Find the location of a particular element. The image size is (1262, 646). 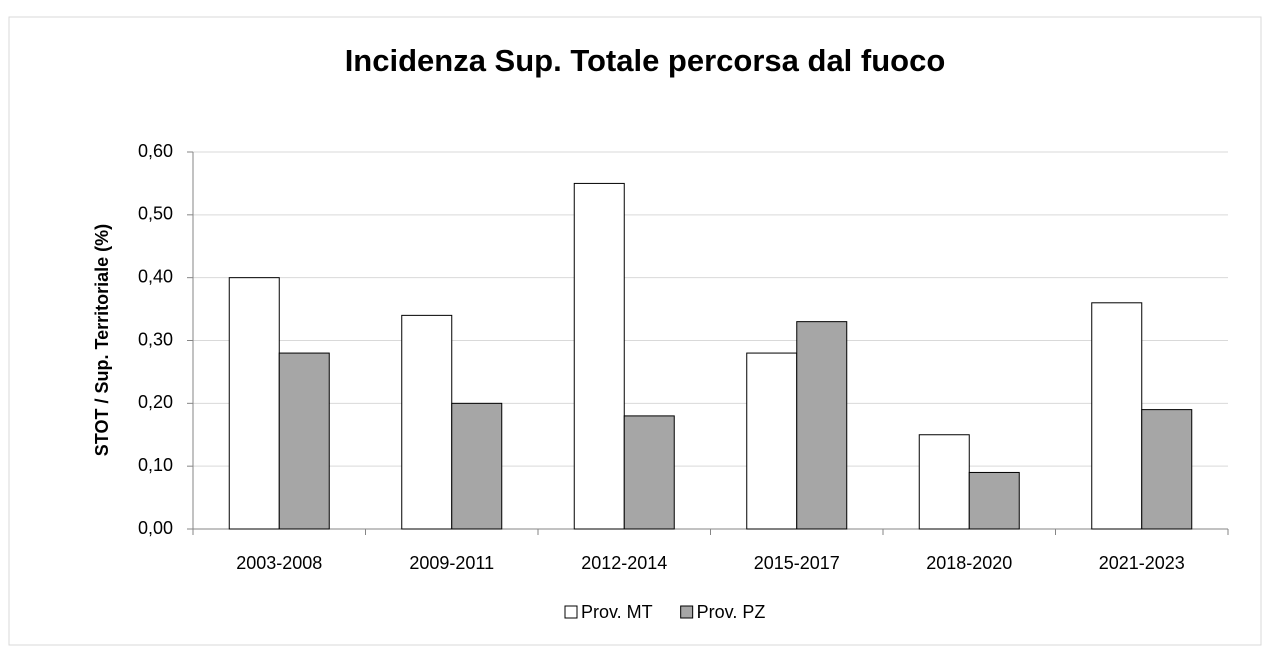

legend-label: Prov. MT is located at coordinates (617, 612).